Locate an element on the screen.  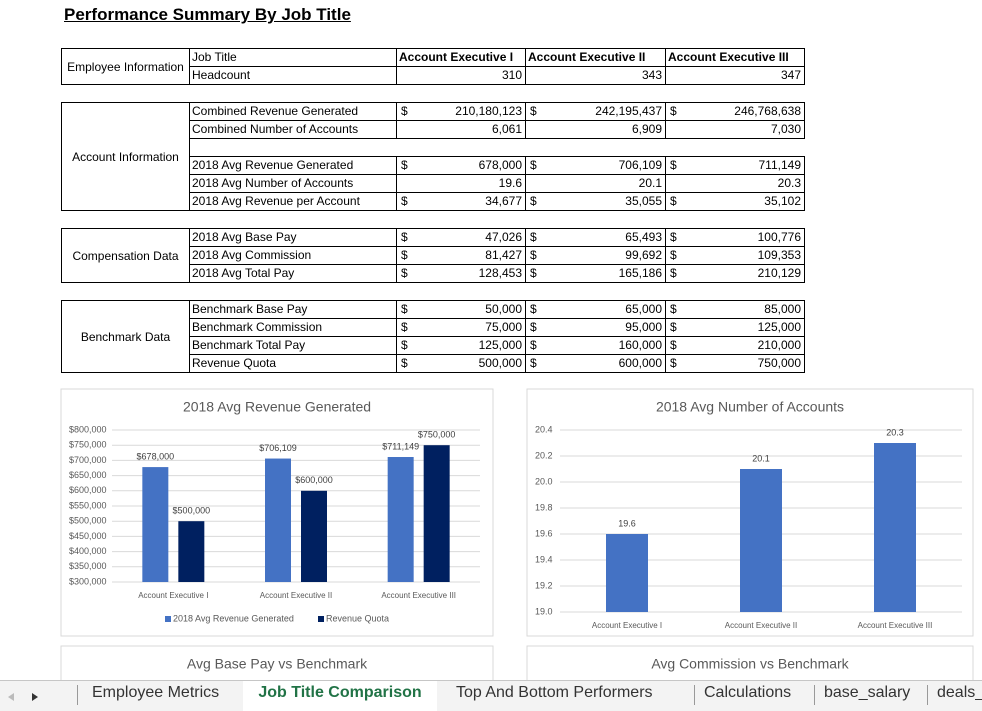
value-cell: $210,180,123 is located at coordinates (461, 111).